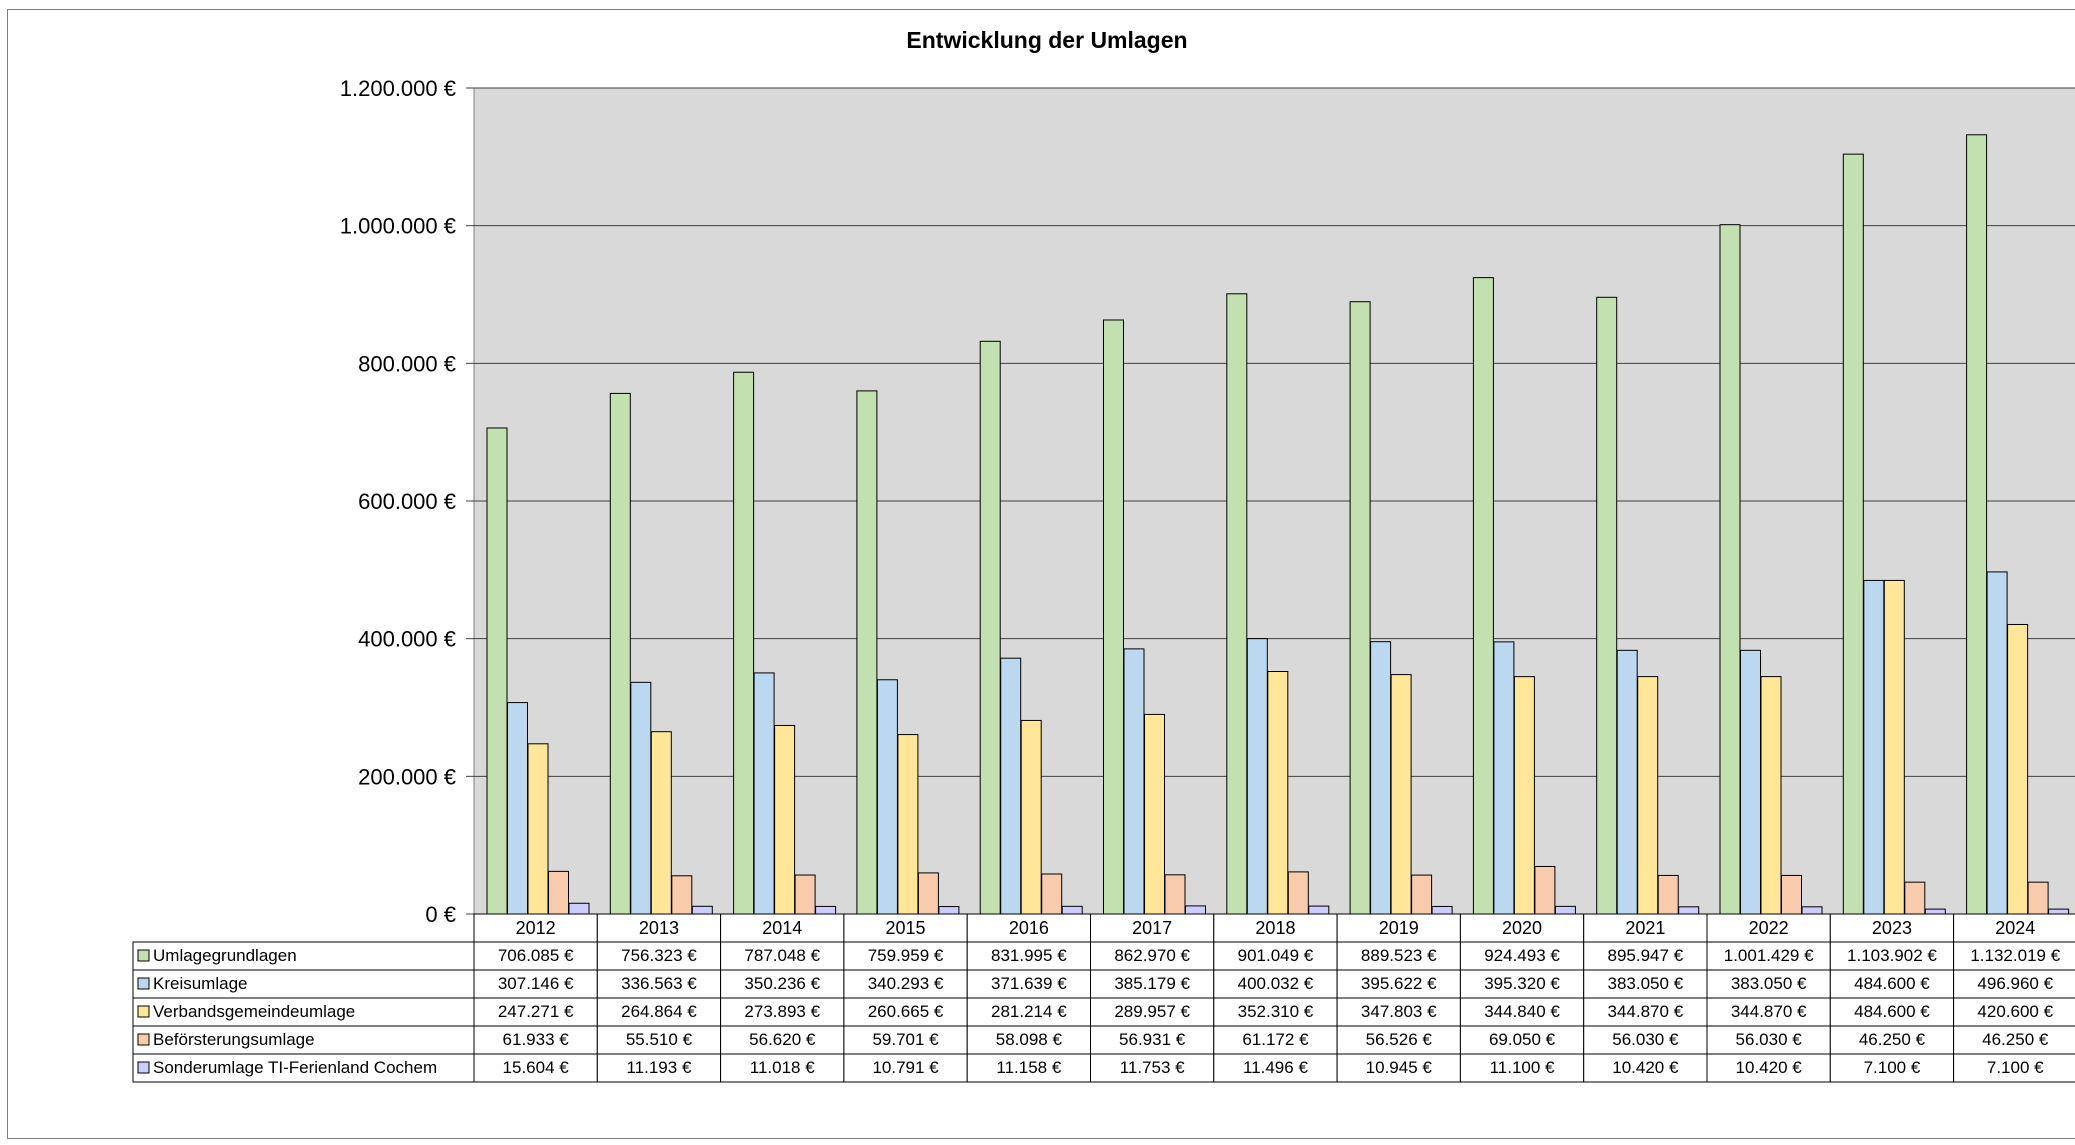 This screenshot has width=2075, height=1145. I want to click on bar-4-2024, so click(2038, 898).